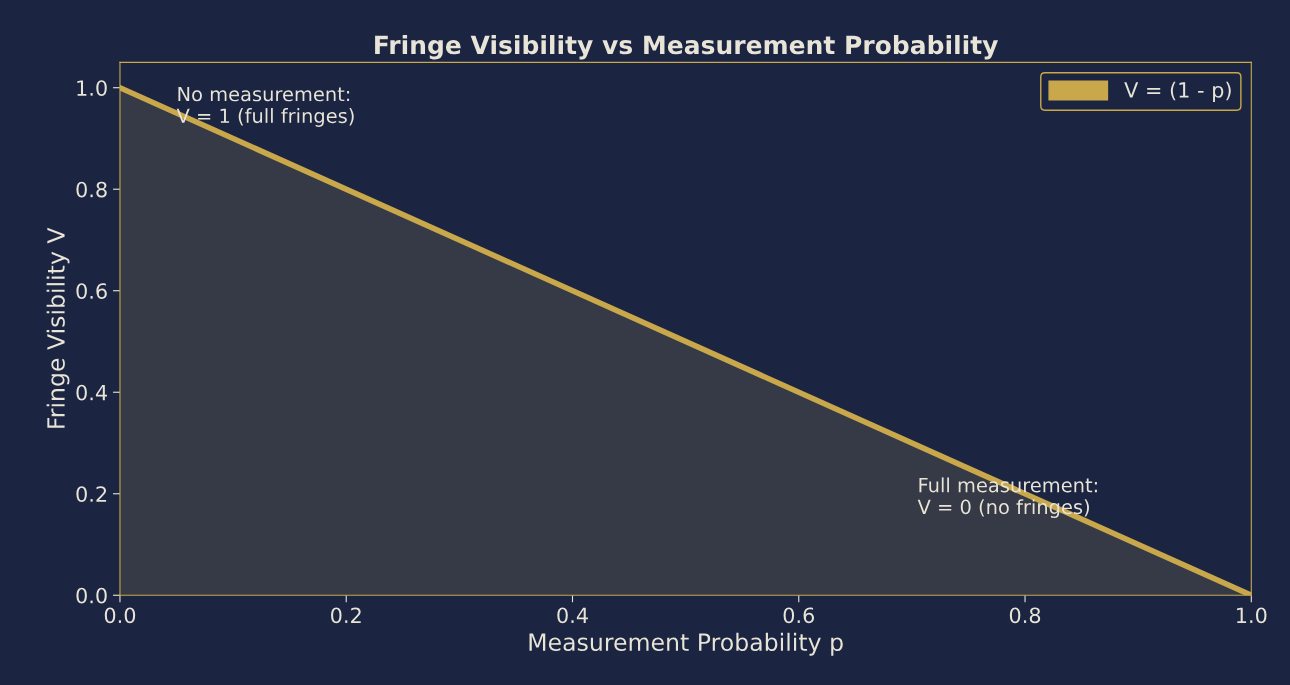 Image resolution: width=1290 pixels, height=685 pixels. What do you see at coordinates (1025, 615) in the screenshot?
I see `x-tick-label: 0.8` at bounding box center [1025, 615].